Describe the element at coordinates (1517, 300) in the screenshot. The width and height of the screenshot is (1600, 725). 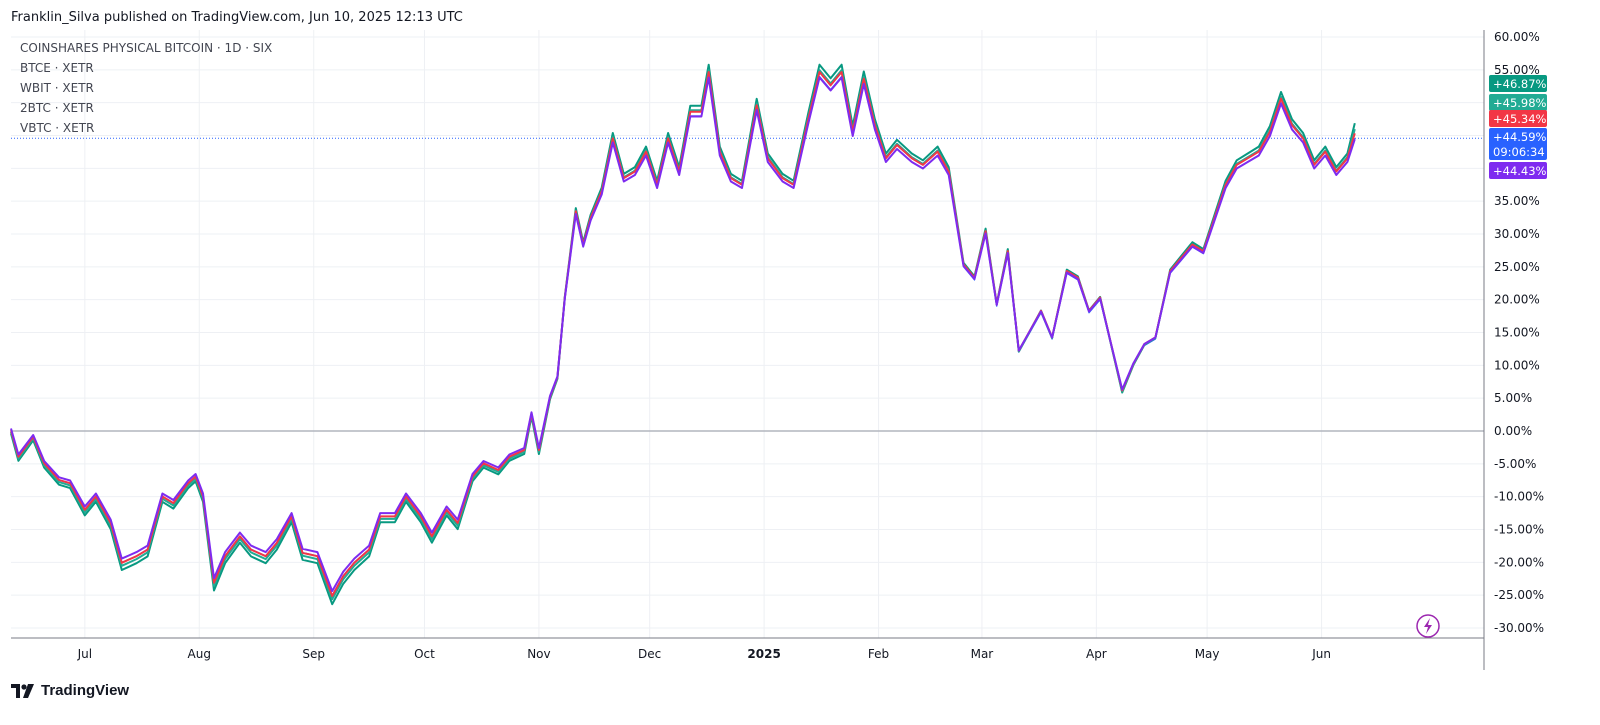
I see `y-tick-label: 20.00%` at that location.